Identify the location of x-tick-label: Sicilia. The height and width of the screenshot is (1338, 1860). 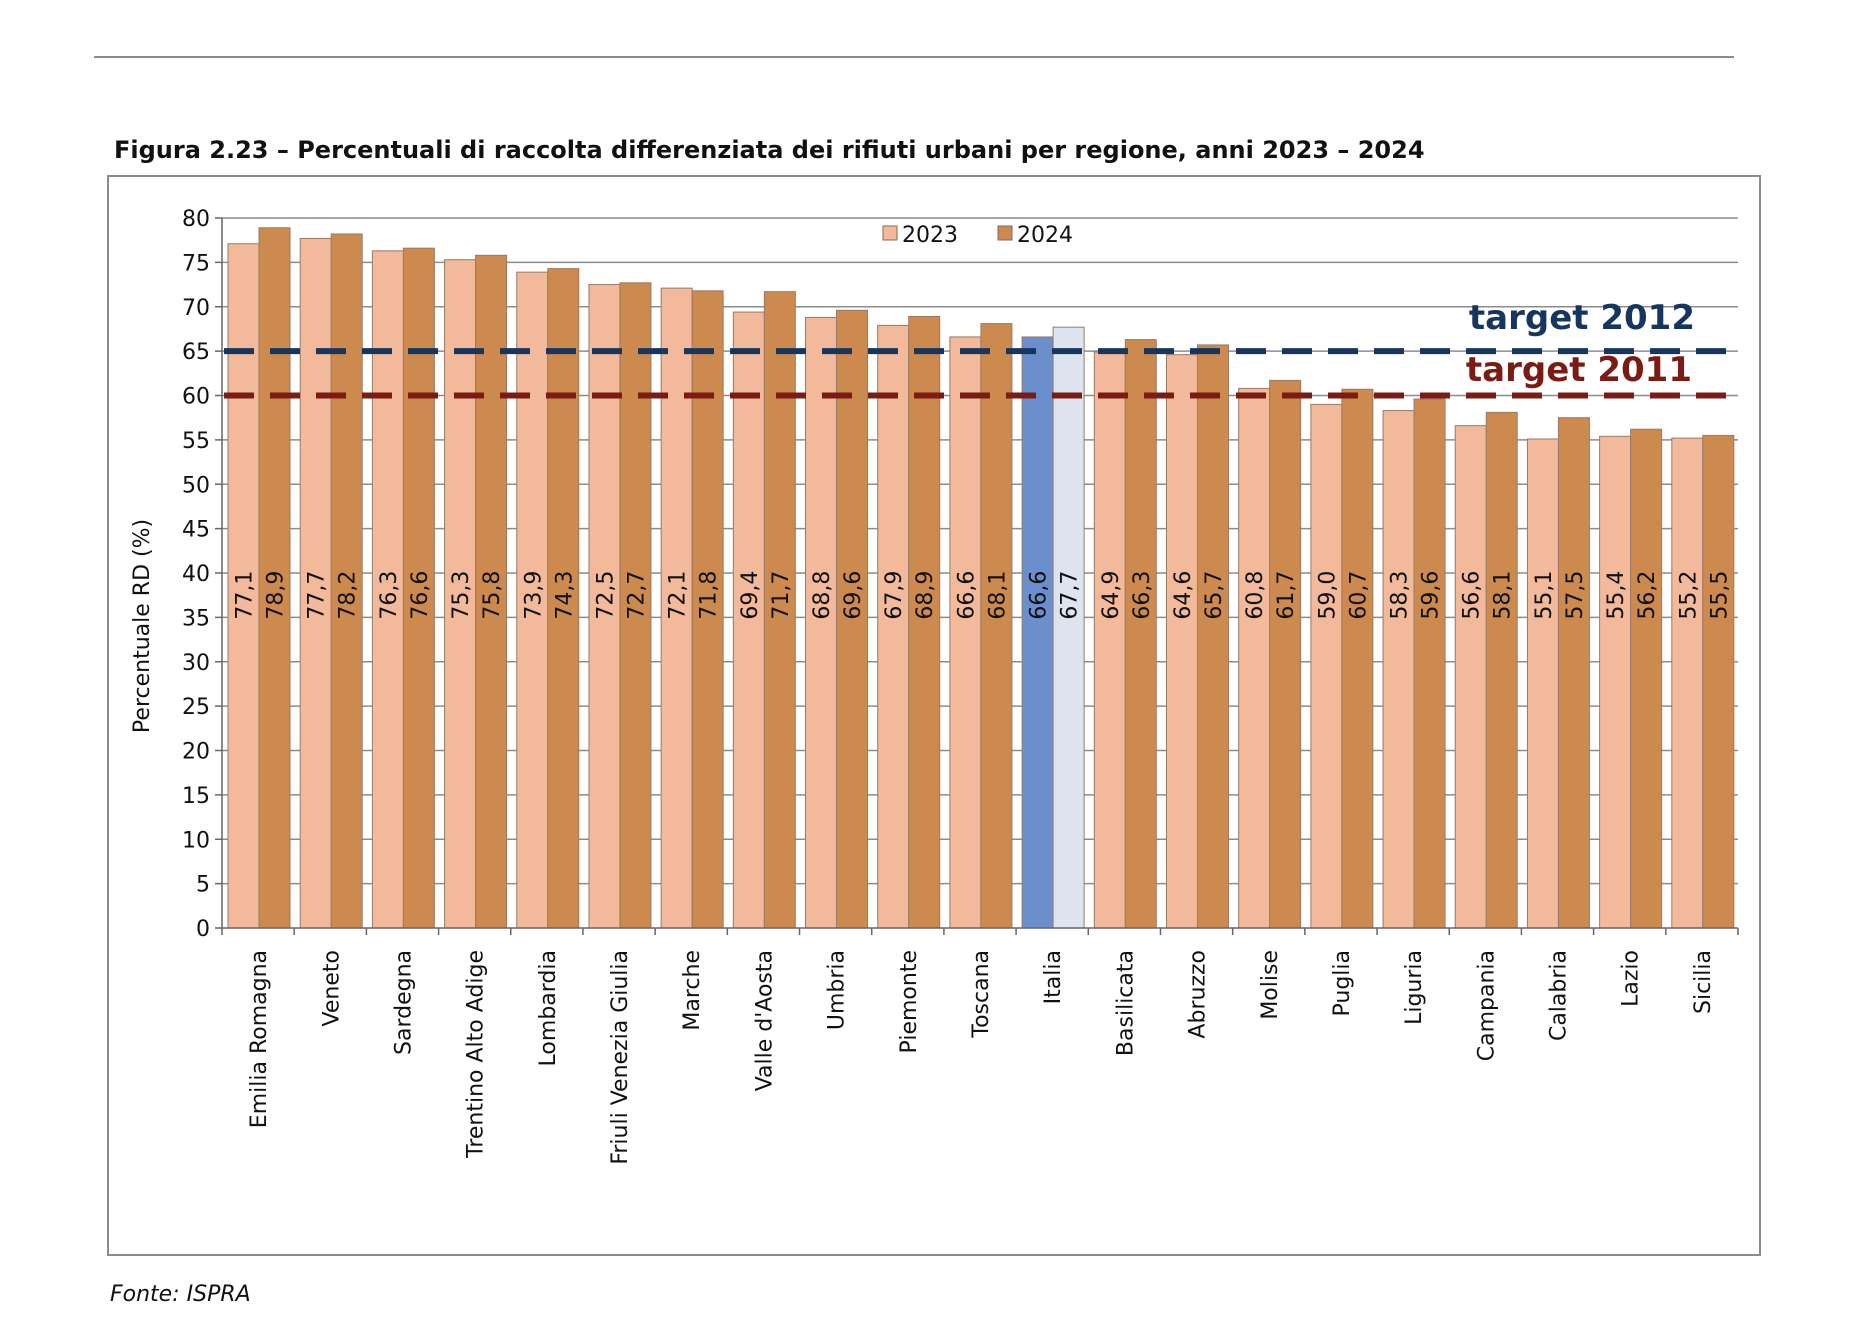
(1703, 982).